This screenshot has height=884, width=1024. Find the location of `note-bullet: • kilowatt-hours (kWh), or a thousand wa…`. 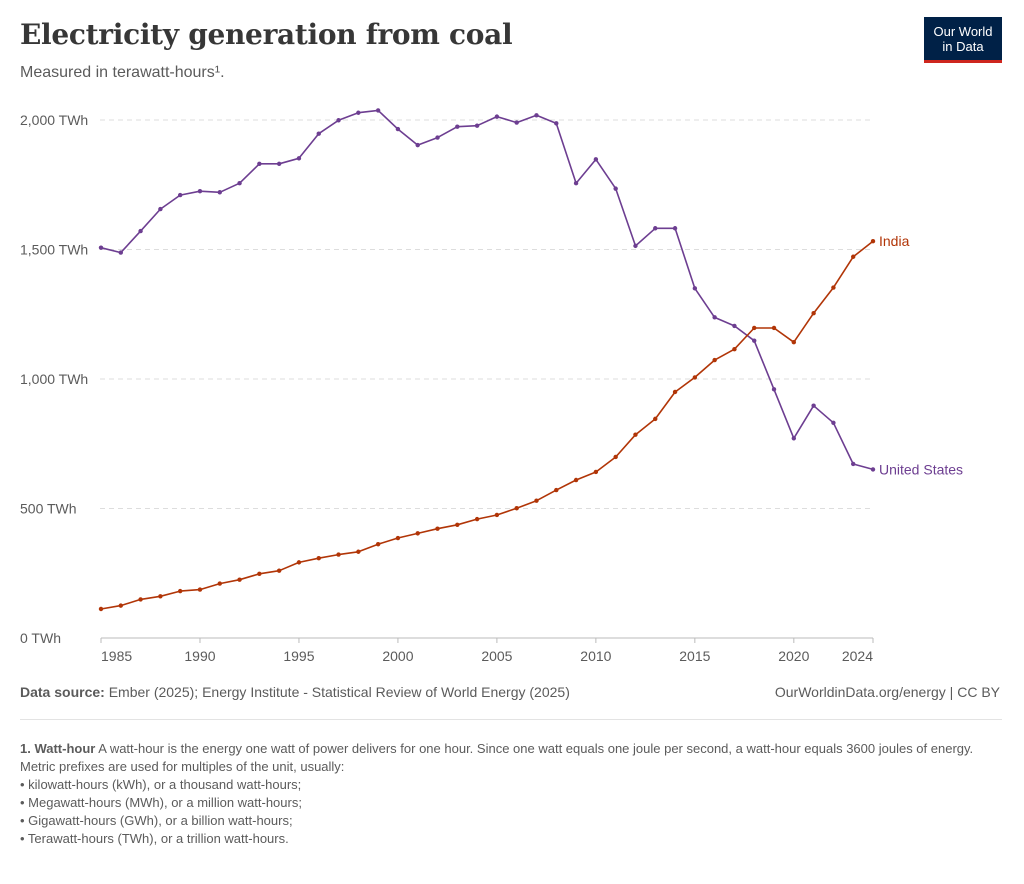

note-bullet: • kilowatt-hours (kWh), or a thousand wa… is located at coordinates (161, 784).